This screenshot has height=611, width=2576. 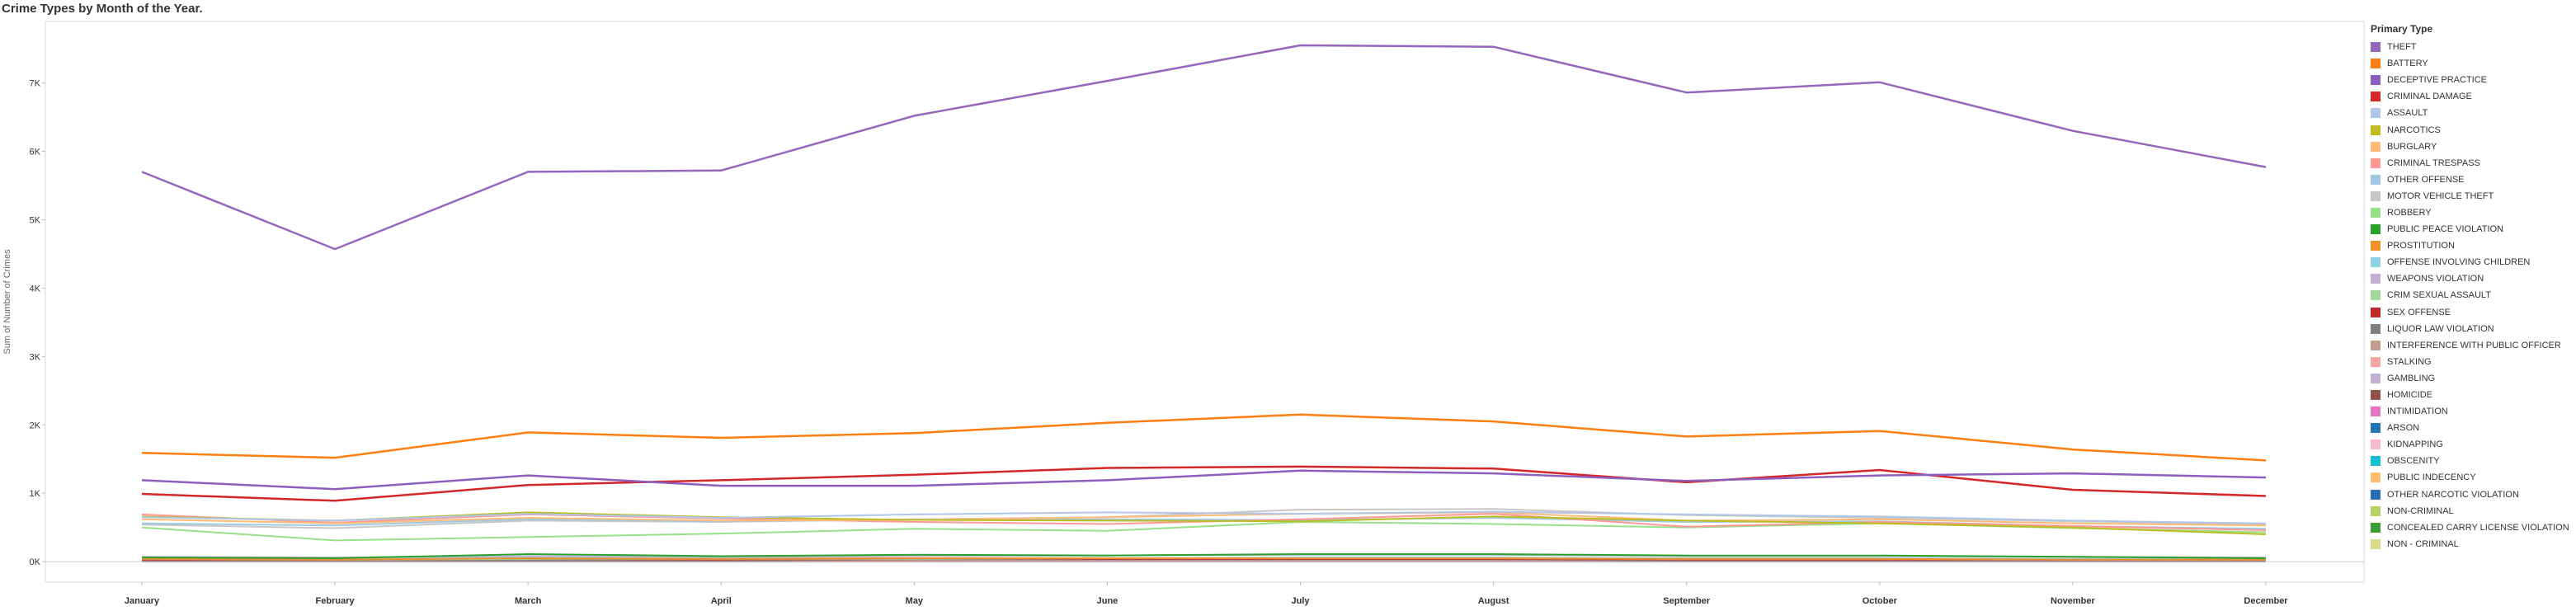 What do you see at coordinates (2472, 362) in the screenshot?
I see `legend-item-stalking: STALKING` at bounding box center [2472, 362].